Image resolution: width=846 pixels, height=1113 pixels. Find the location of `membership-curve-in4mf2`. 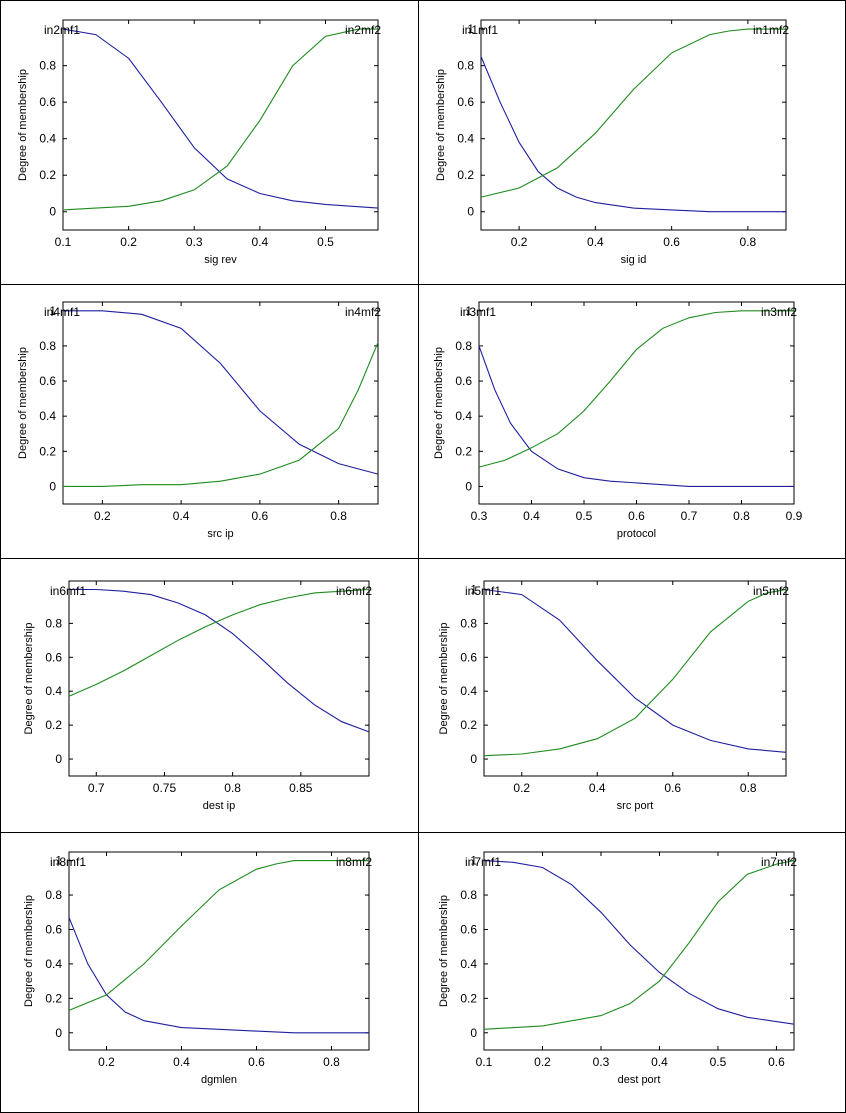

membership-curve-in4mf2 is located at coordinates (221, 414).